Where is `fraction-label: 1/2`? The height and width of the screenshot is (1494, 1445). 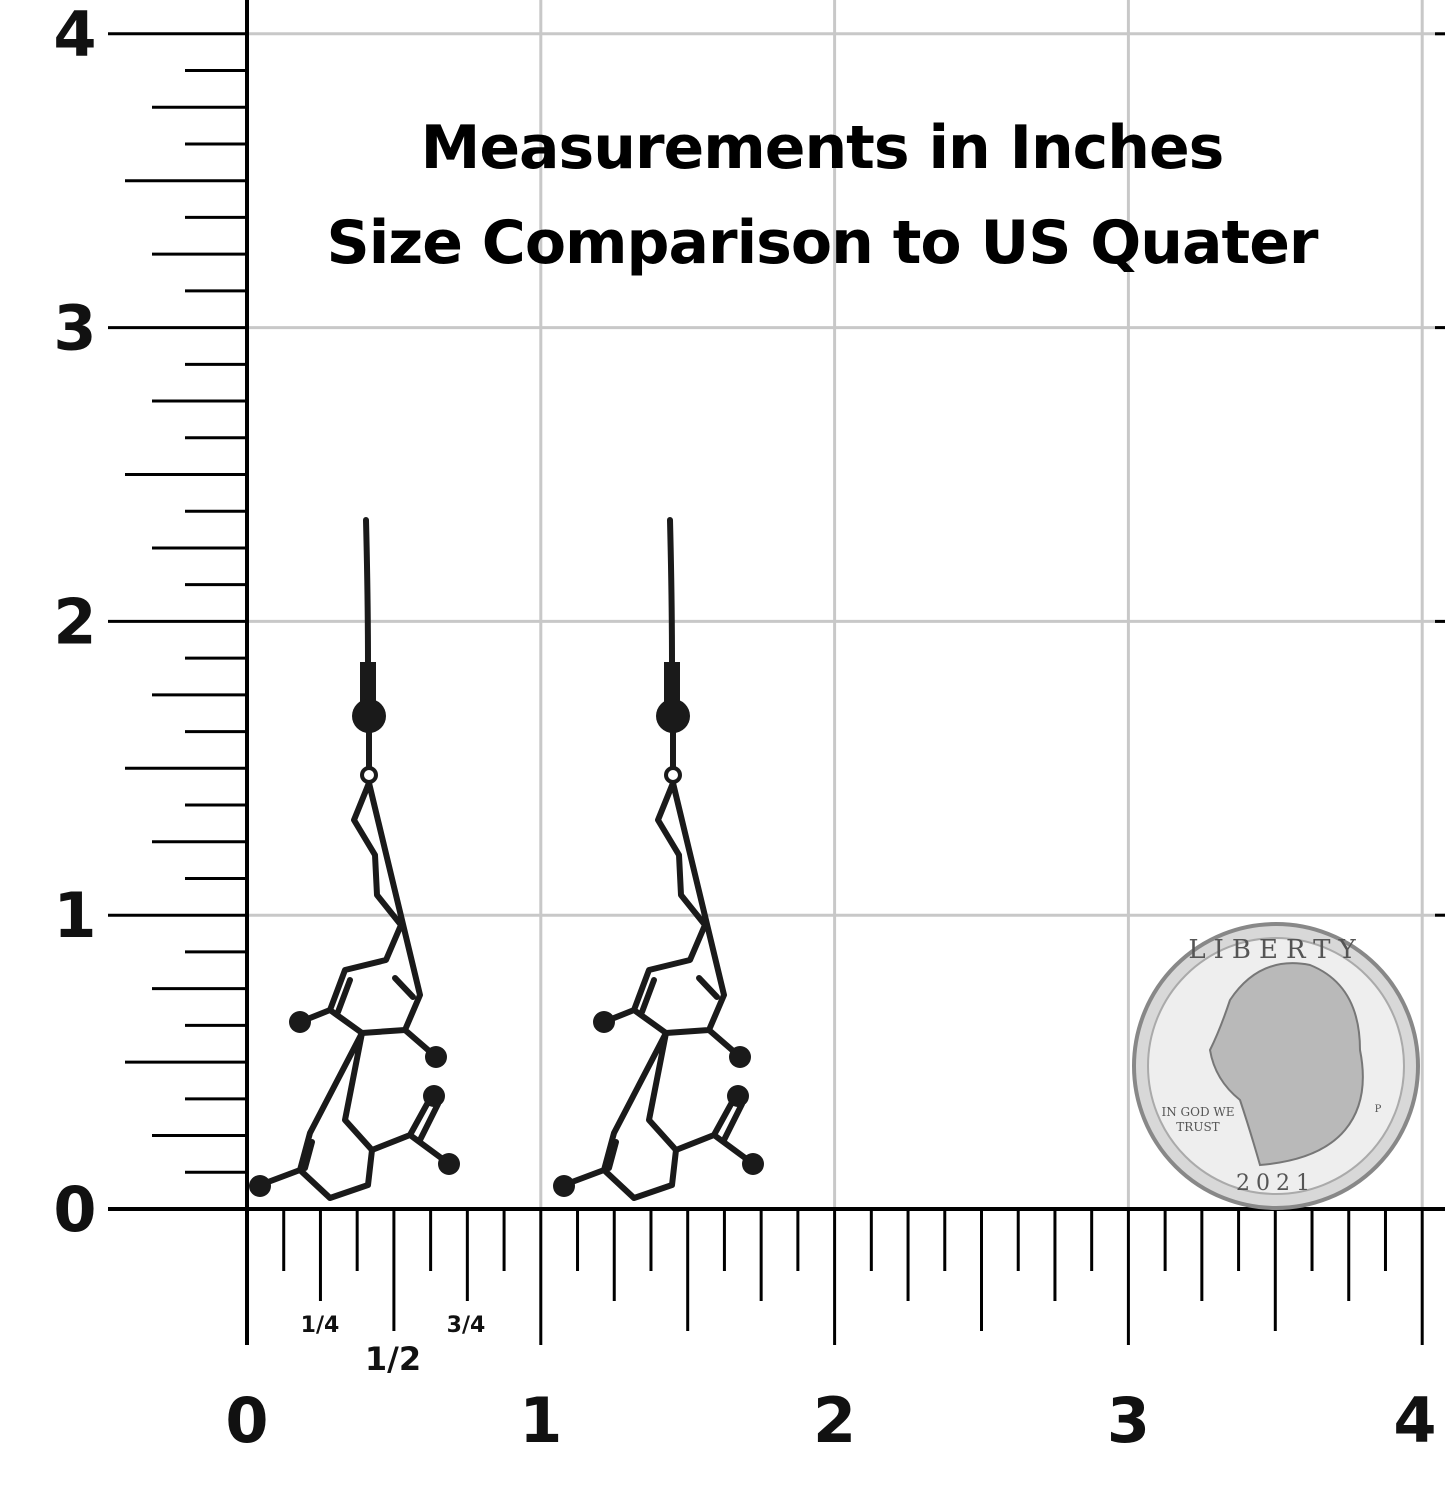 fraction-label: 1/2 is located at coordinates (393, 1359).